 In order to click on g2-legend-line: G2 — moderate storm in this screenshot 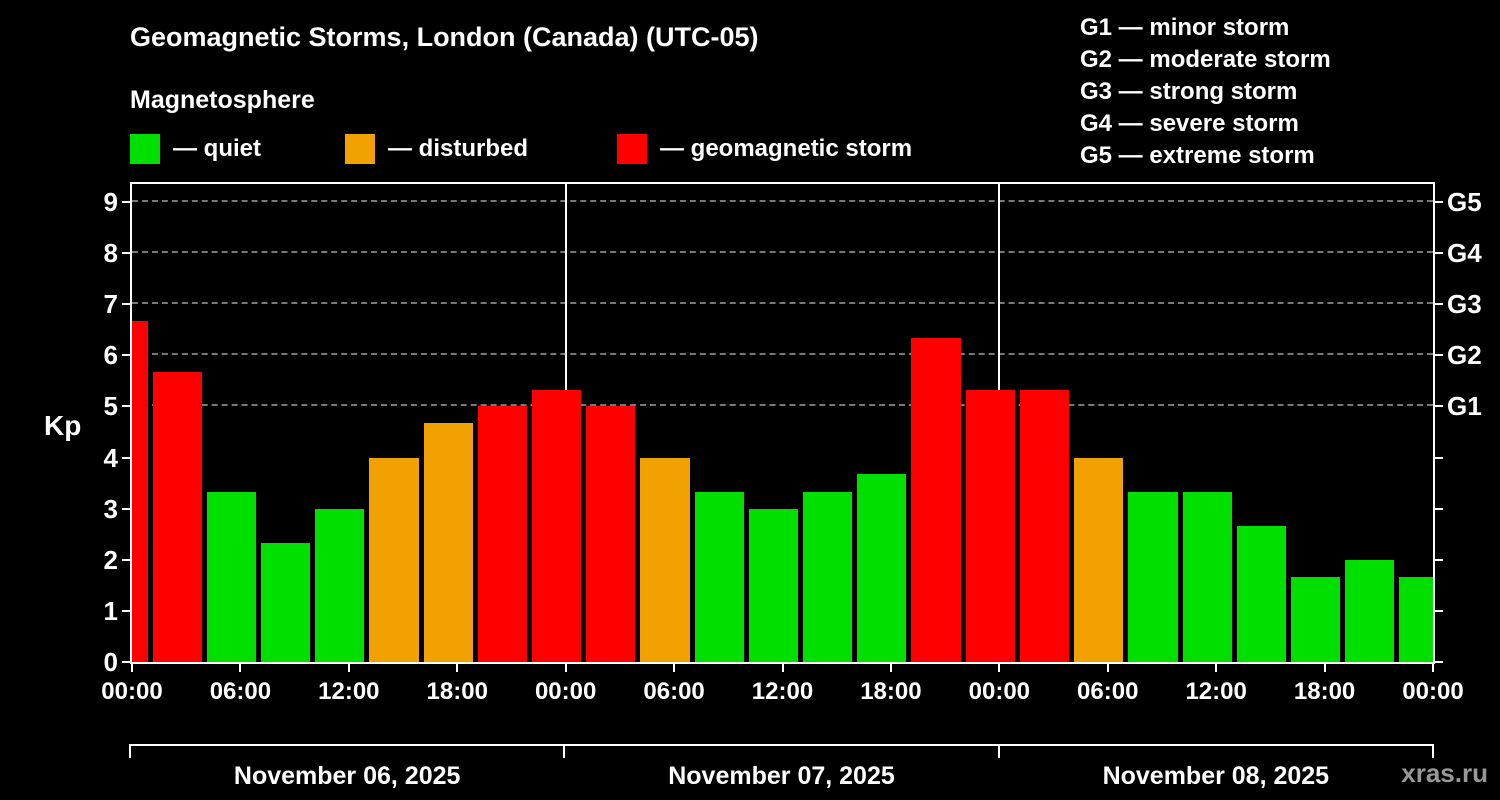, I will do `click(1205, 59)`.